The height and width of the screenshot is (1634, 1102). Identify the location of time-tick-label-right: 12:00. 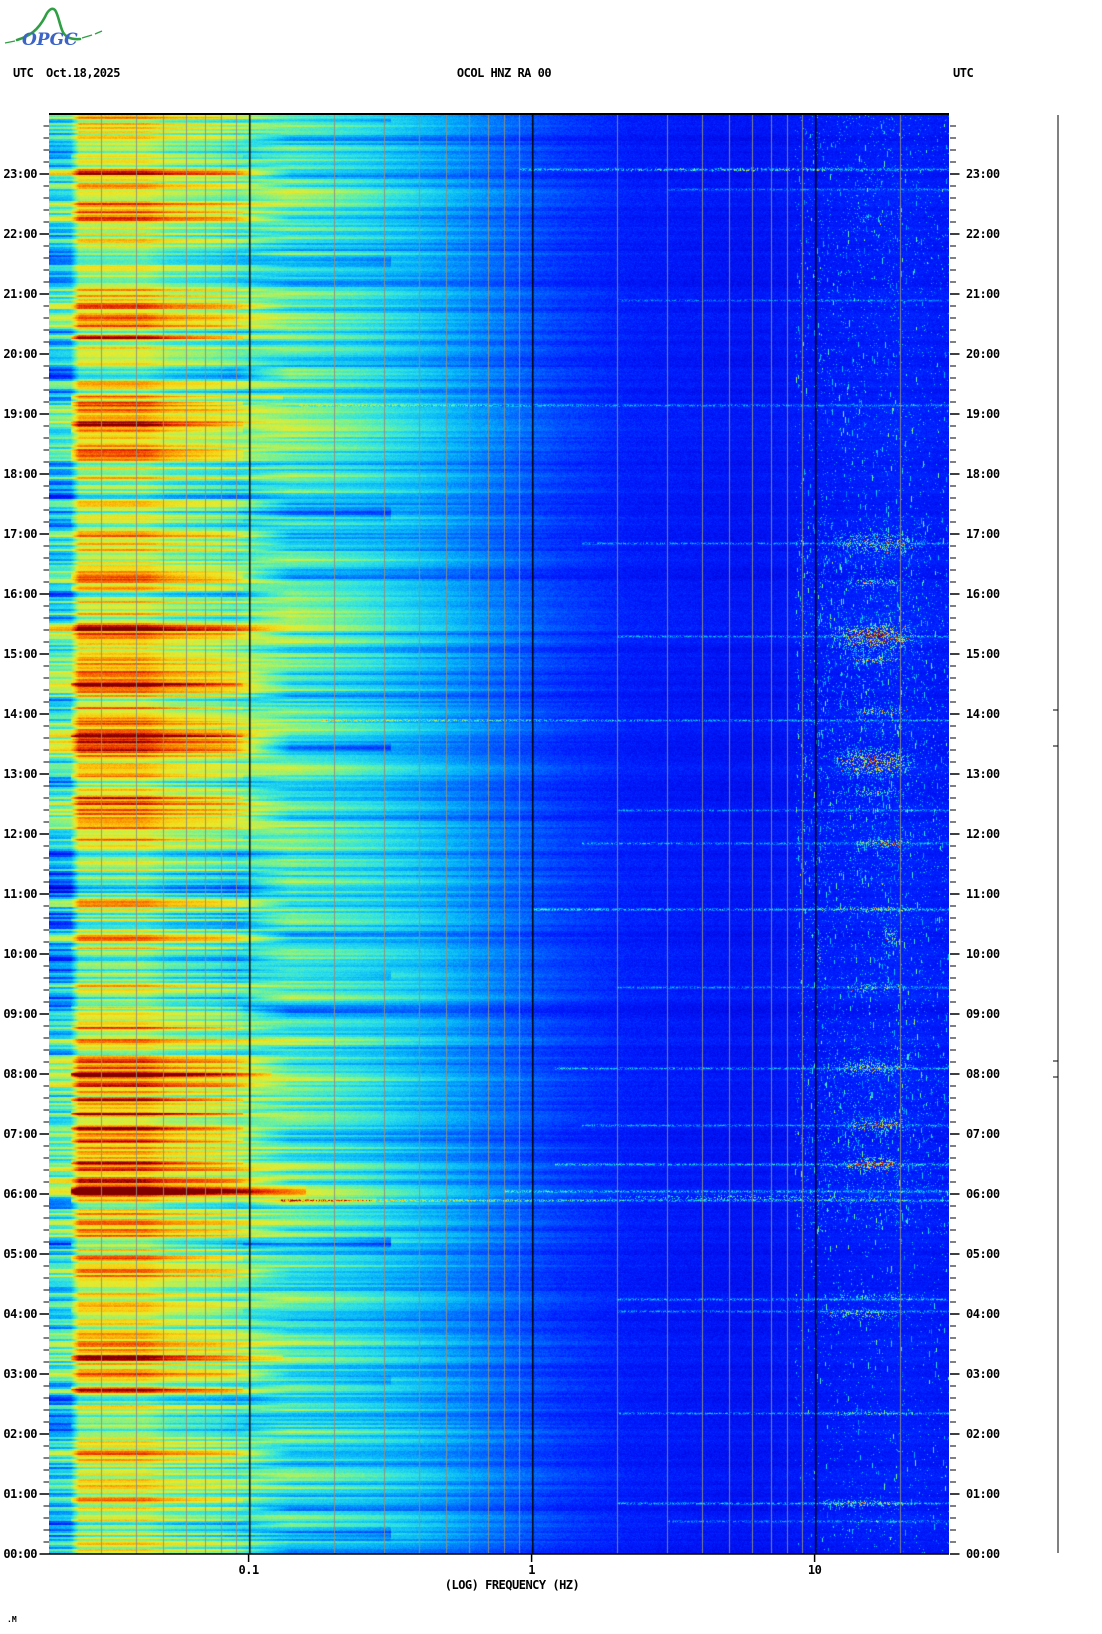
(983, 834).